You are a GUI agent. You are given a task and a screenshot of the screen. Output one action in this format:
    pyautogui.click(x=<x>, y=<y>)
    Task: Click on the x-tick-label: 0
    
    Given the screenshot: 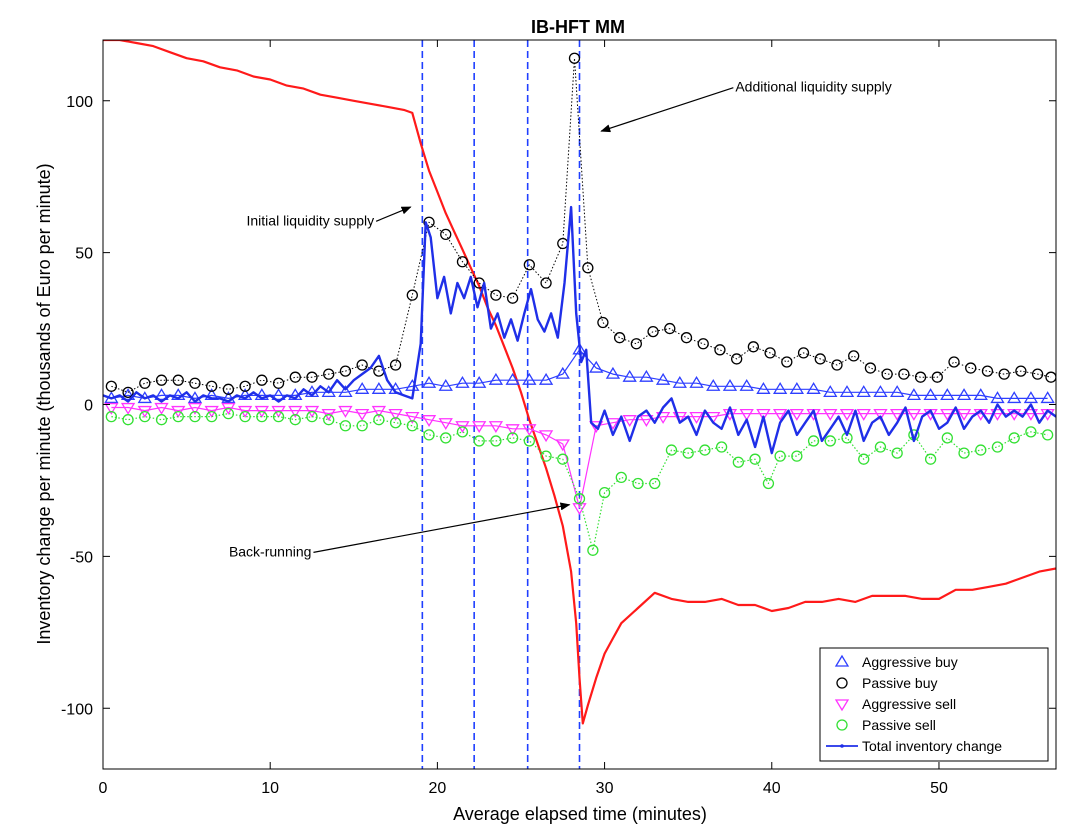 What is the action you would take?
    pyautogui.click(x=103, y=788)
    